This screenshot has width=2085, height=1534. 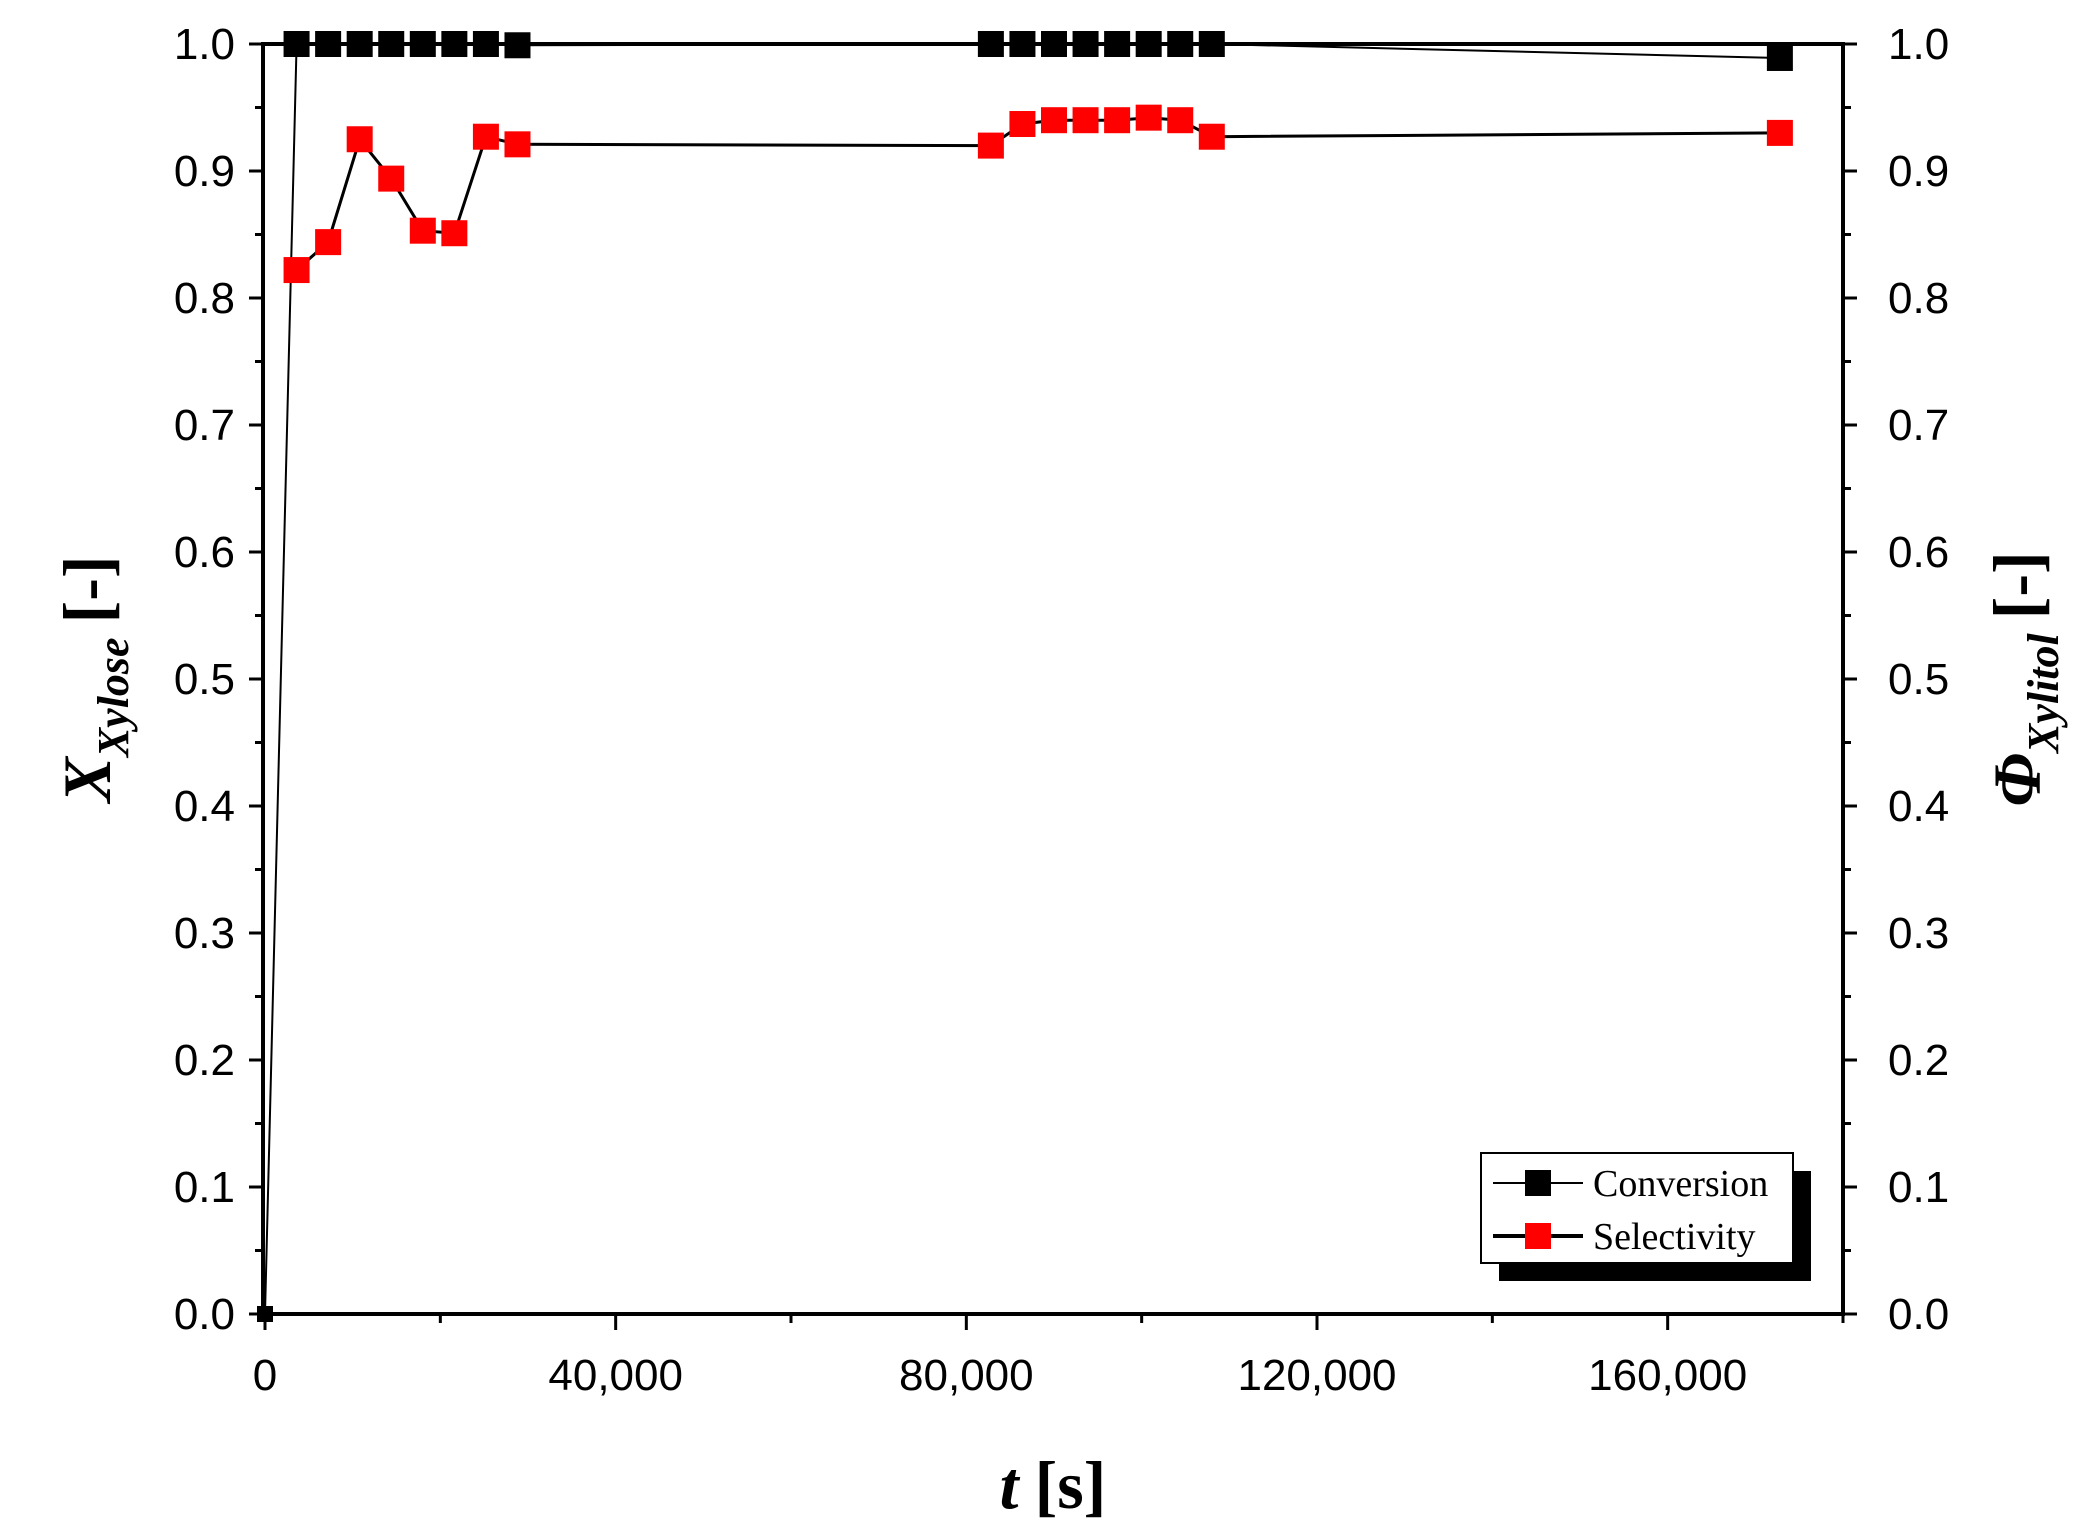 I want to click on y-left-tick-label: 0.0, so click(x=204, y=1314).